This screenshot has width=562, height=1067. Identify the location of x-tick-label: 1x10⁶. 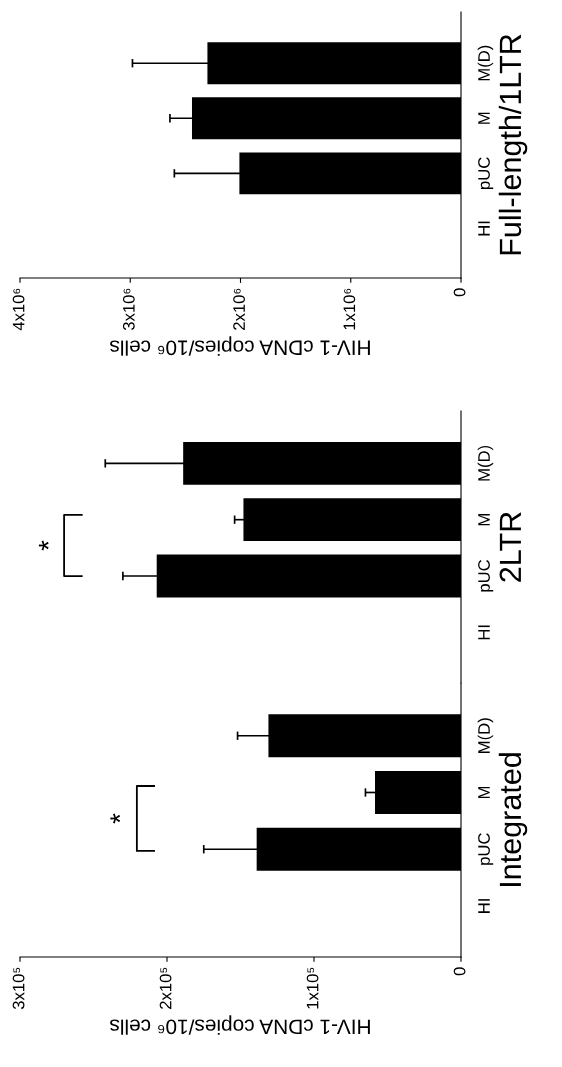
(349, 309).